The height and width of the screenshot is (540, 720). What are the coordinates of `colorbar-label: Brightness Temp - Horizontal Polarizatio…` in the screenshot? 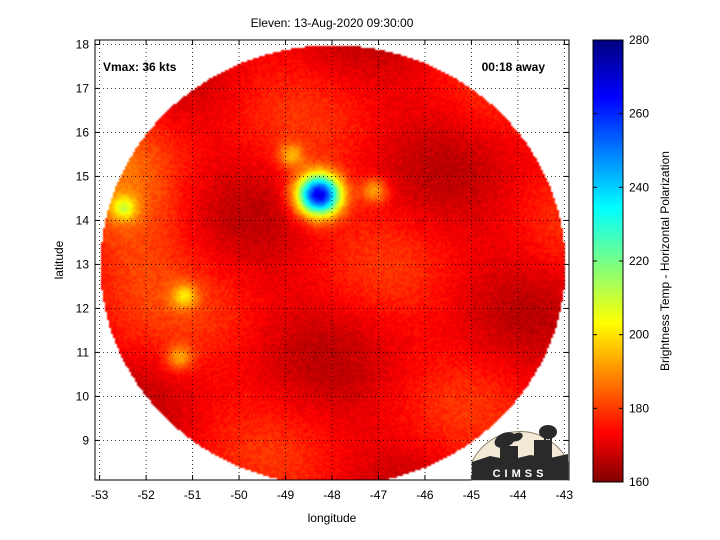 It's located at (665, 261).